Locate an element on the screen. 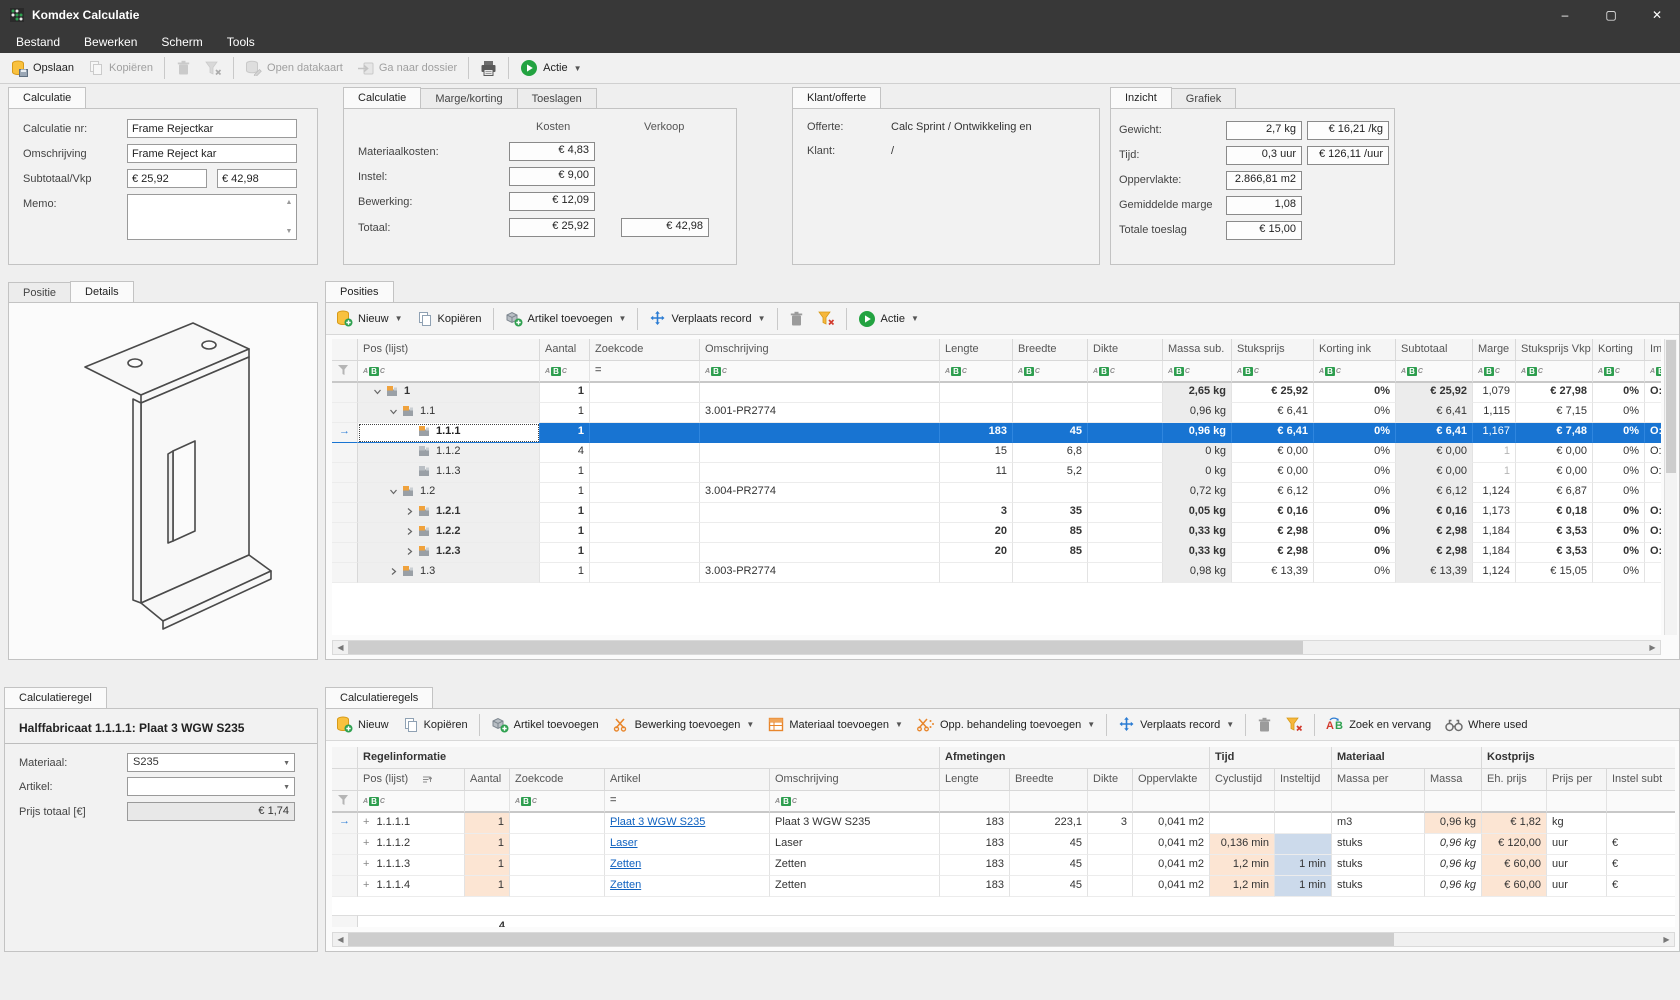 The width and height of the screenshot is (1680, 1000). column-header-lengte: Lengte is located at coordinates (975, 780).